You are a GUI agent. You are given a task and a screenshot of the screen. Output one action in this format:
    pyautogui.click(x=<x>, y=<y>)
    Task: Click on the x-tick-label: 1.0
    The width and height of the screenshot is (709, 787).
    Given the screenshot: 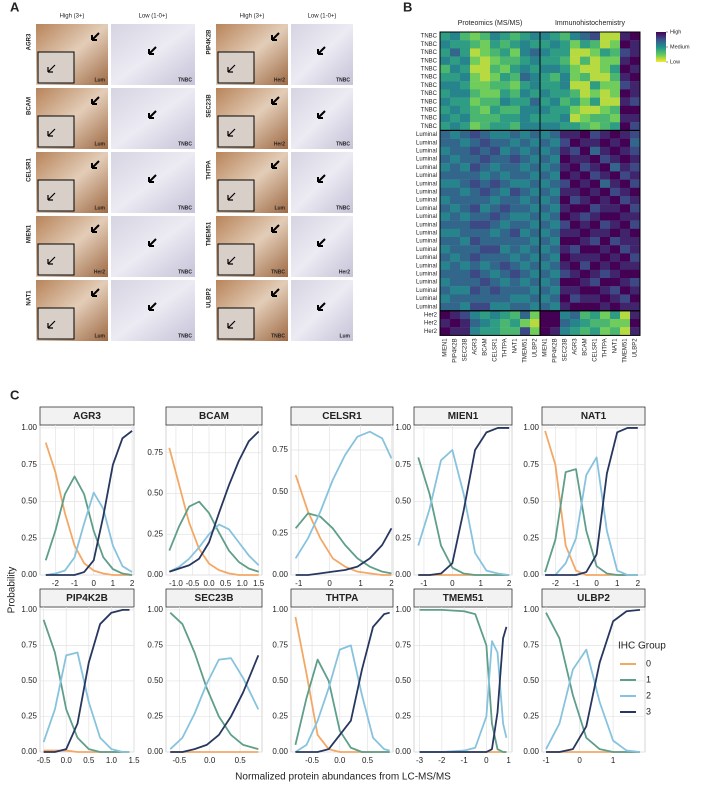 What is the action you would take?
    pyautogui.click(x=112, y=760)
    